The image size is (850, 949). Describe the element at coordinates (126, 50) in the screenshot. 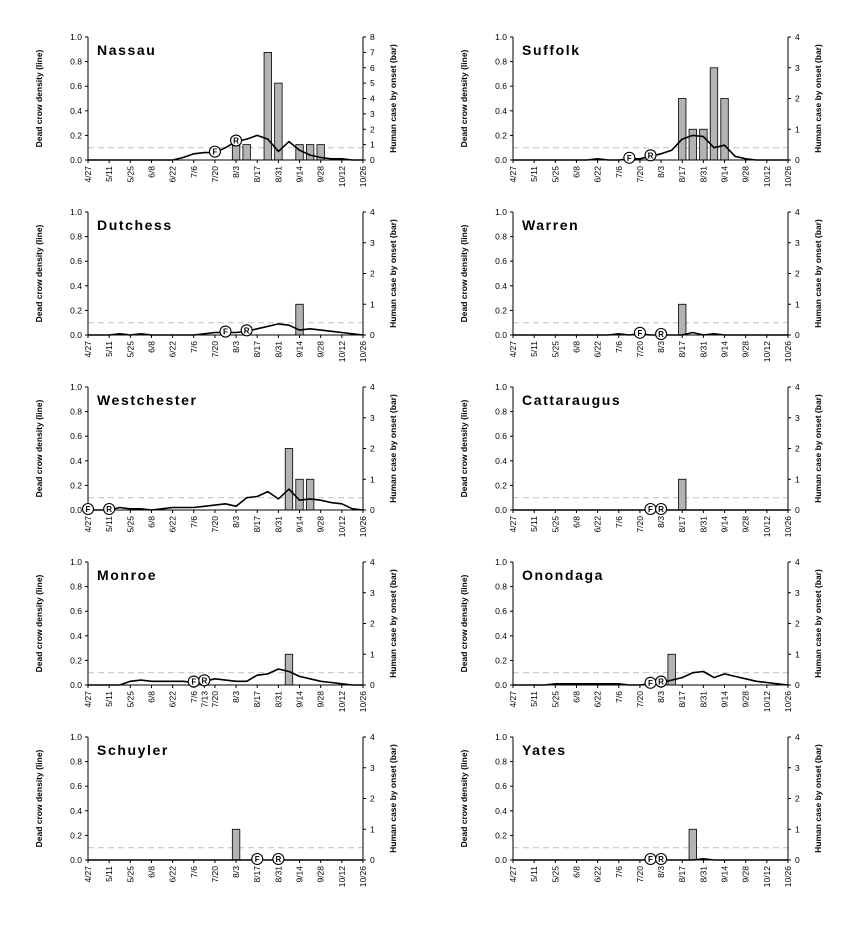

I see `county-title: Nassau` at that location.